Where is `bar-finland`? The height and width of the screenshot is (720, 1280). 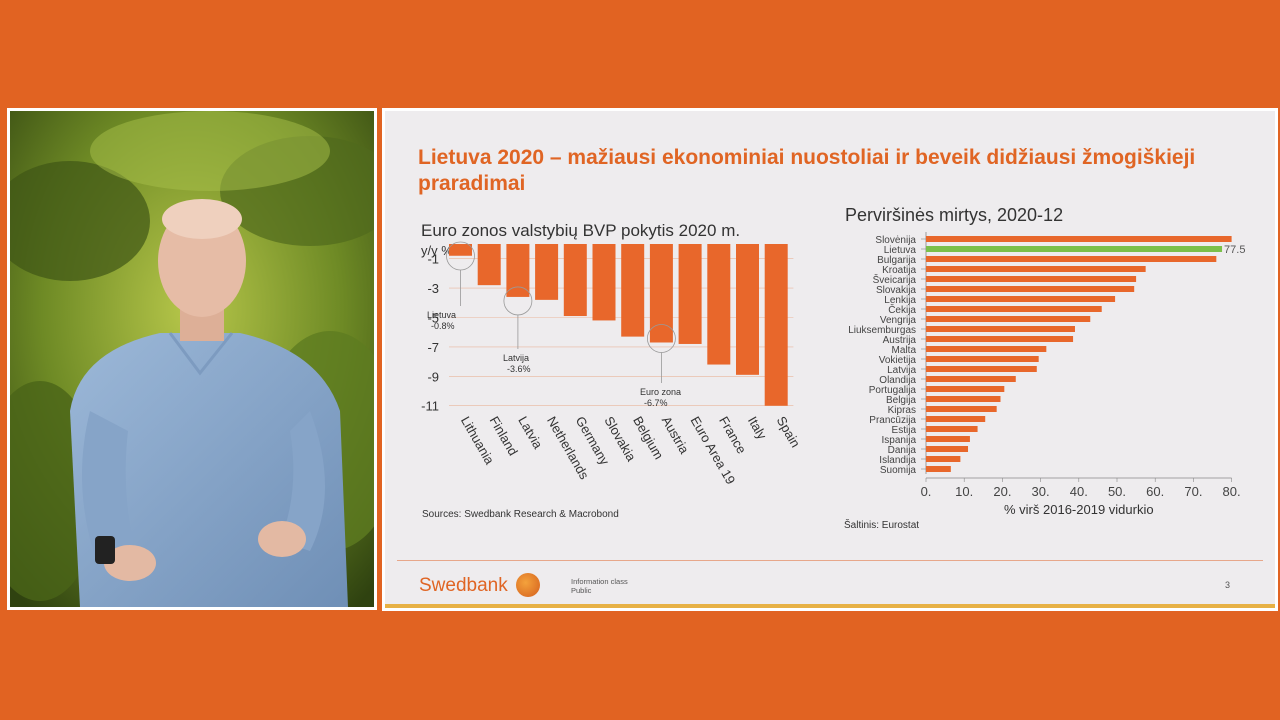 bar-finland is located at coordinates (489, 265).